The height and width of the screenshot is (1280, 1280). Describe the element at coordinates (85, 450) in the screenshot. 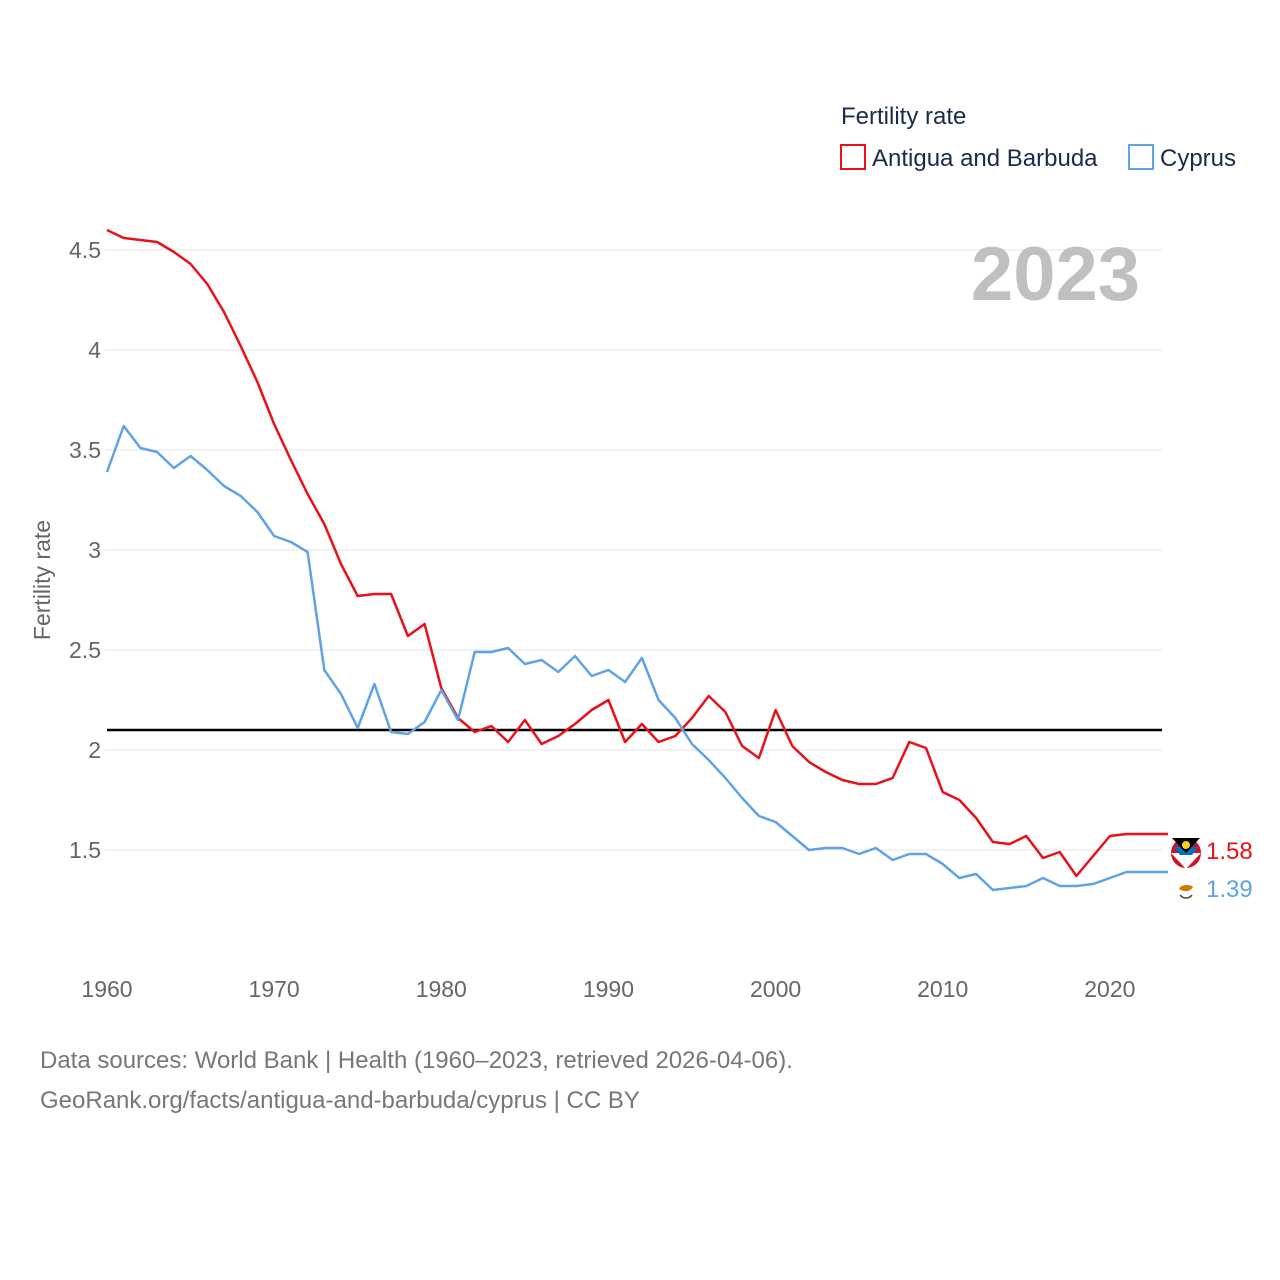

I see `y-tick-label: 3.5` at that location.